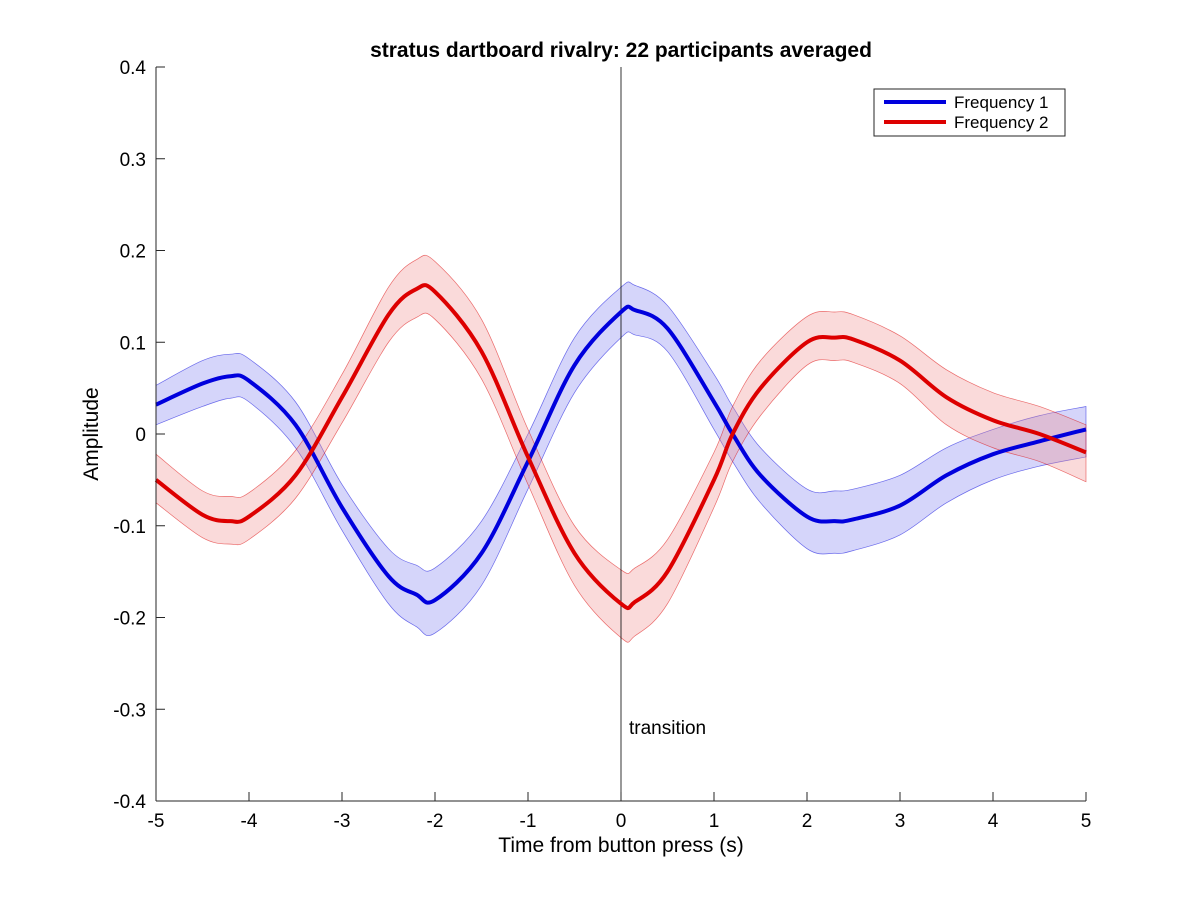  I want to click on y-tick-label: 0.1, so click(133, 343).